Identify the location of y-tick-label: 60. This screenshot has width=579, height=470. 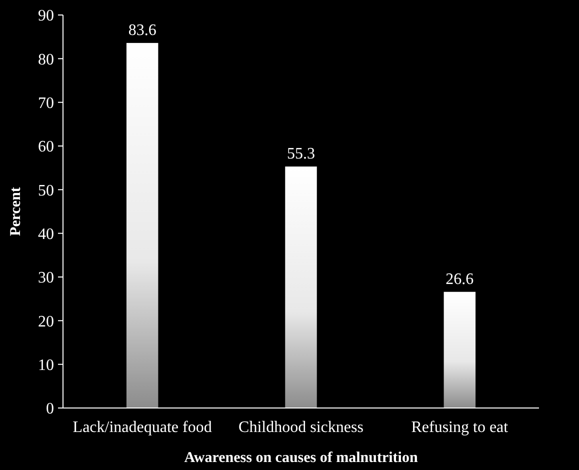
(46, 147).